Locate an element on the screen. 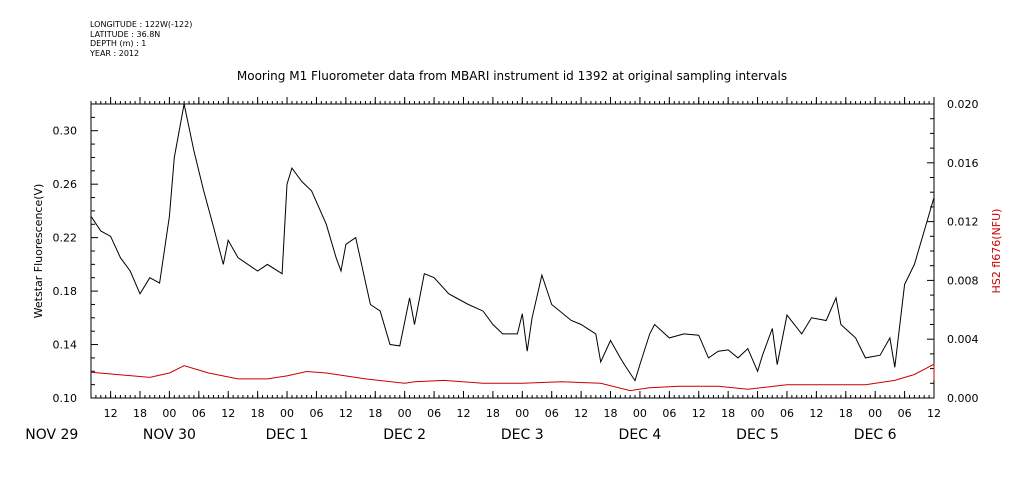  longitude-label: LONGITUDE : 122W(-122) is located at coordinates (141, 24).